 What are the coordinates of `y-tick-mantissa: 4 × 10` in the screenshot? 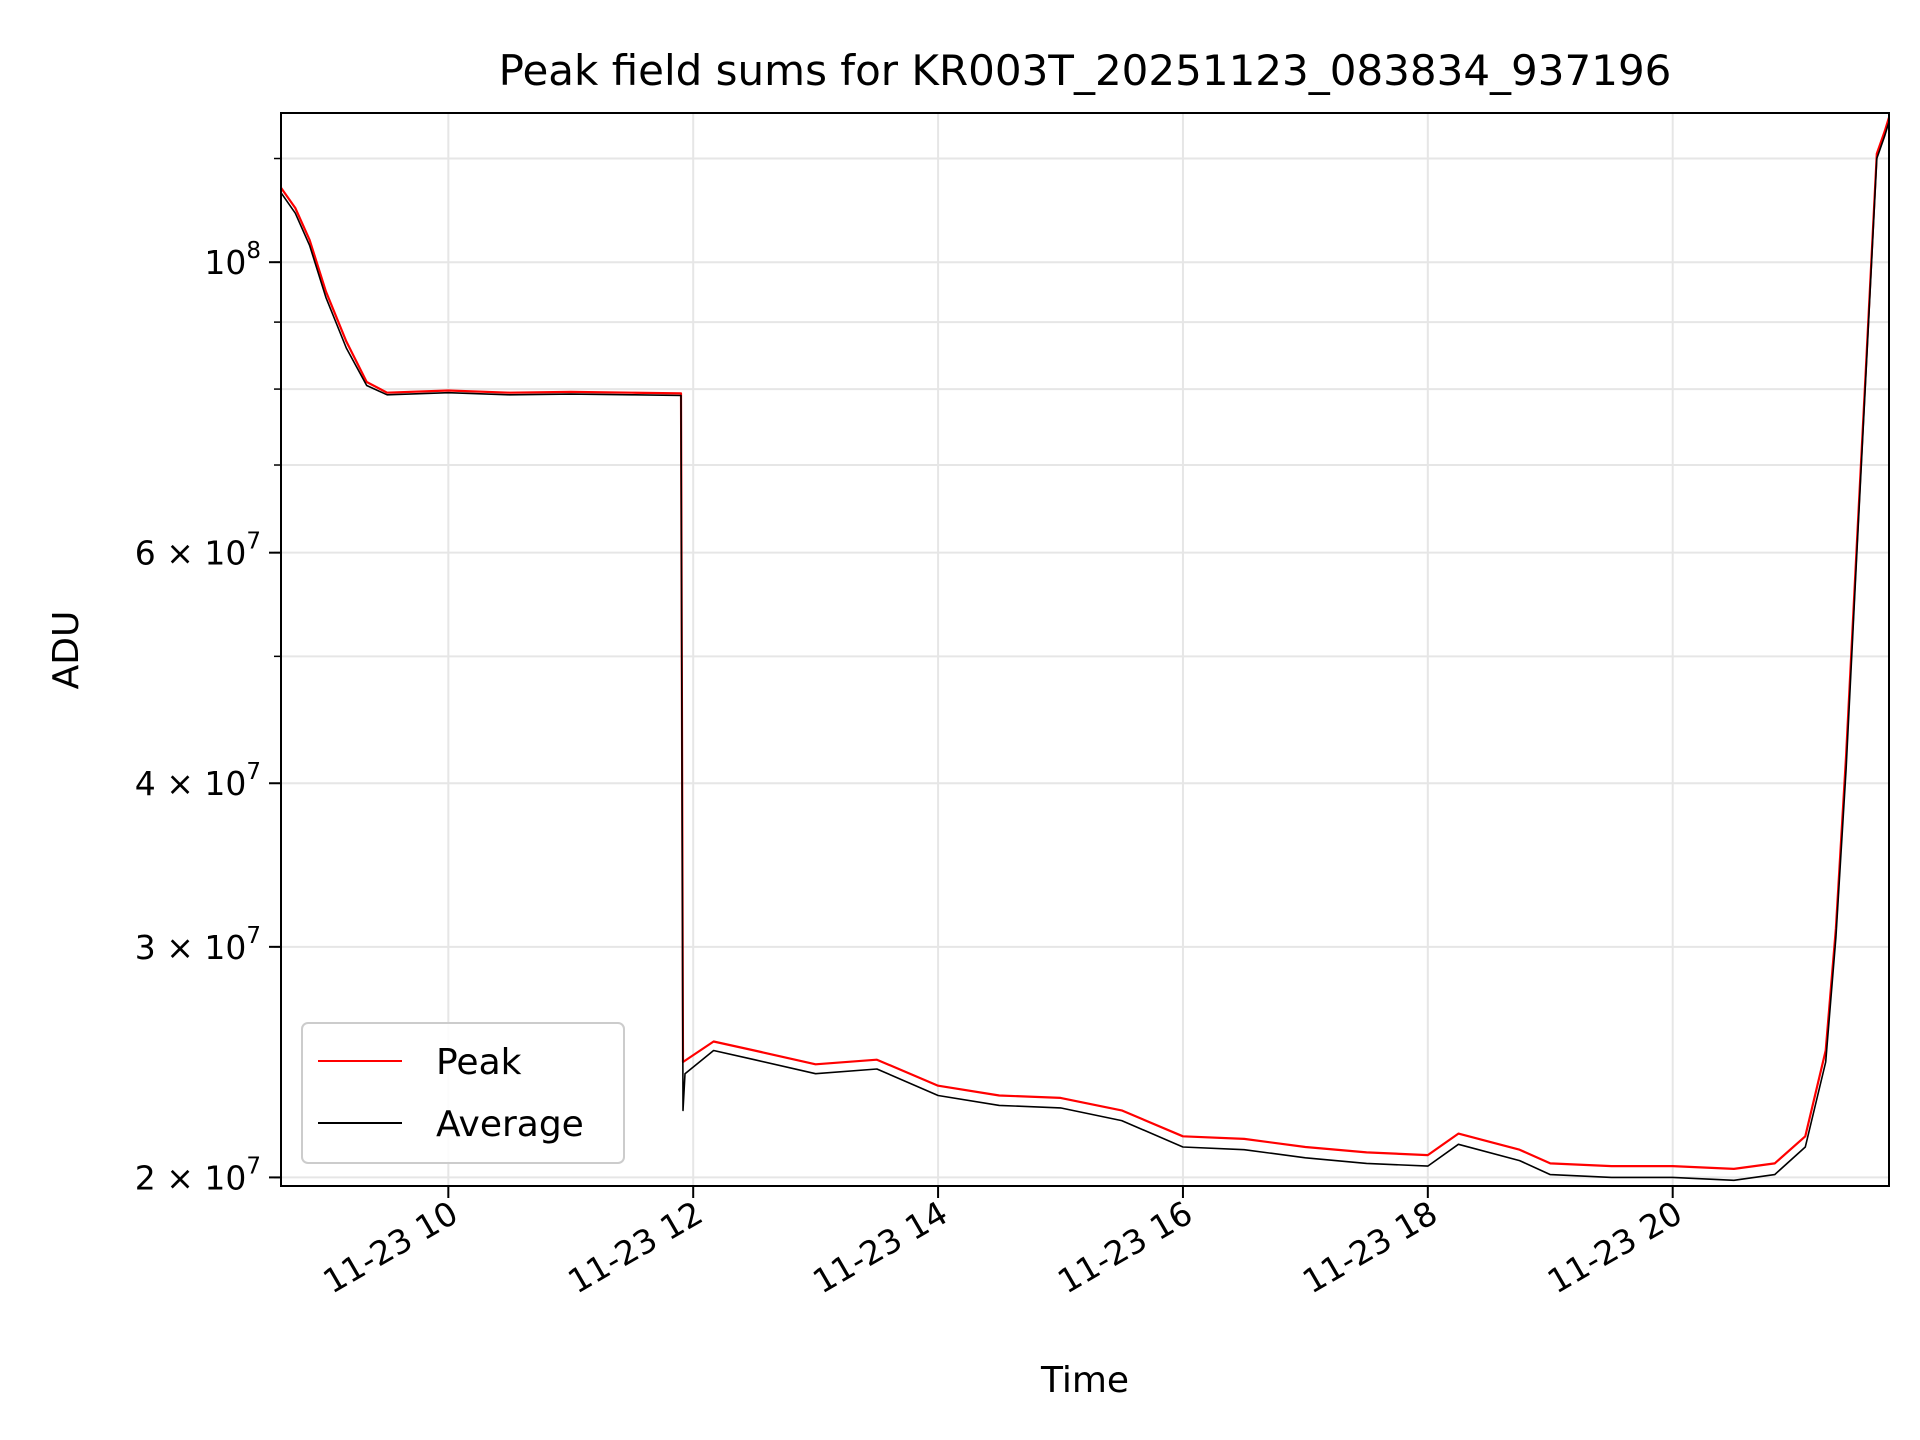 It's located at (191, 783).